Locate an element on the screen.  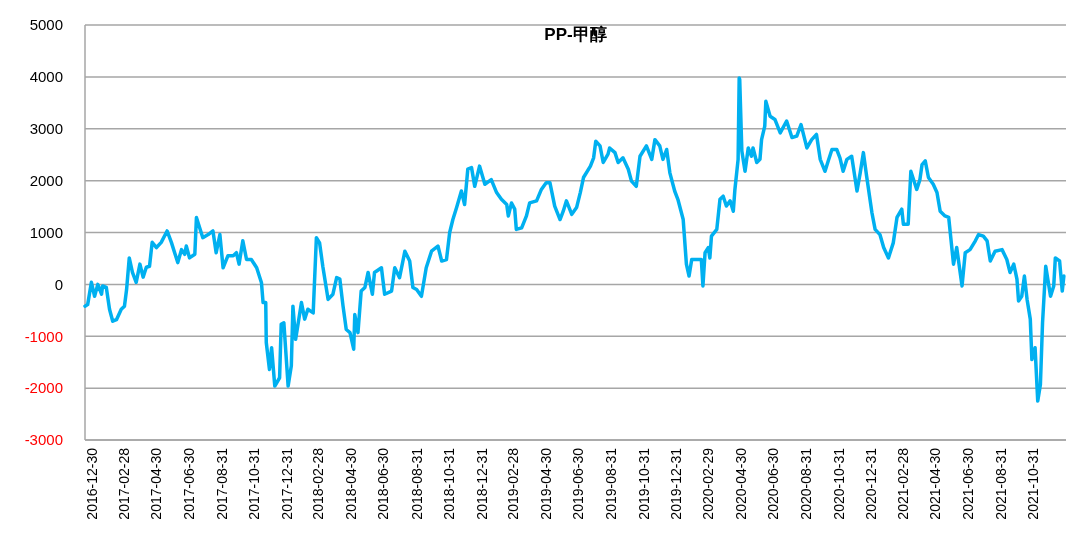
y-tick-label: 3000 is located at coordinates (46, 128).